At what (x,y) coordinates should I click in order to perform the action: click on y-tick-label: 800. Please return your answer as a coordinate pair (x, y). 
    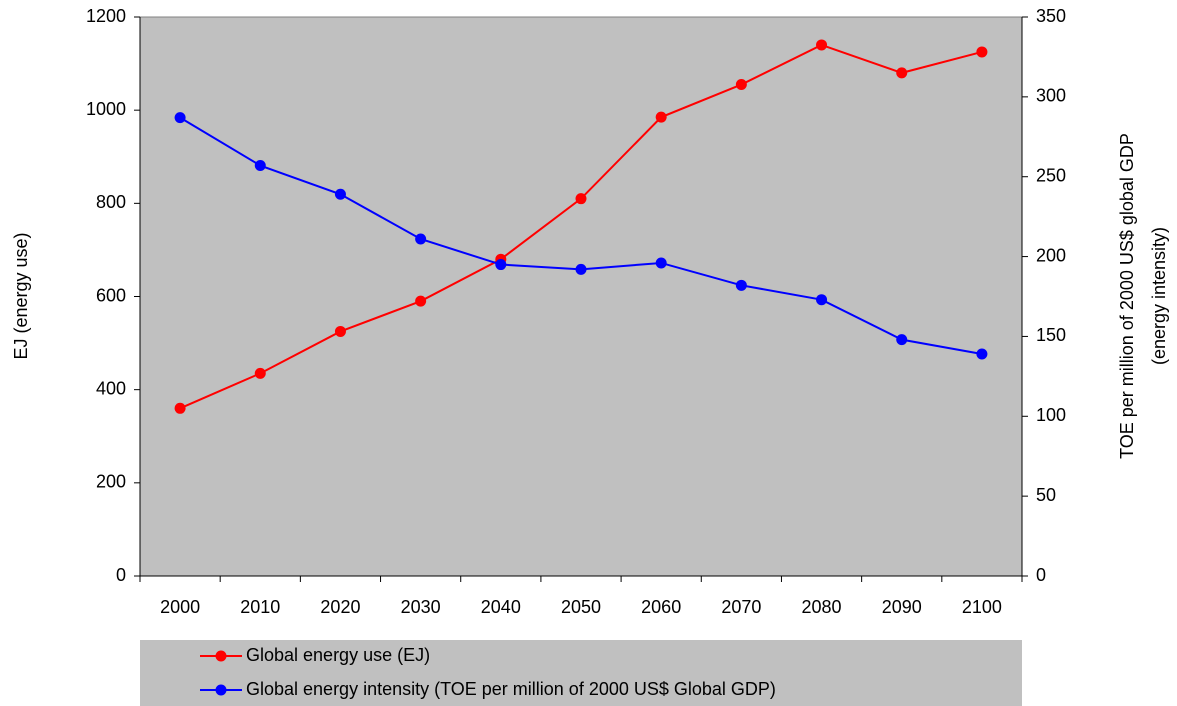
    Looking at the image, I should click on (111, 202).